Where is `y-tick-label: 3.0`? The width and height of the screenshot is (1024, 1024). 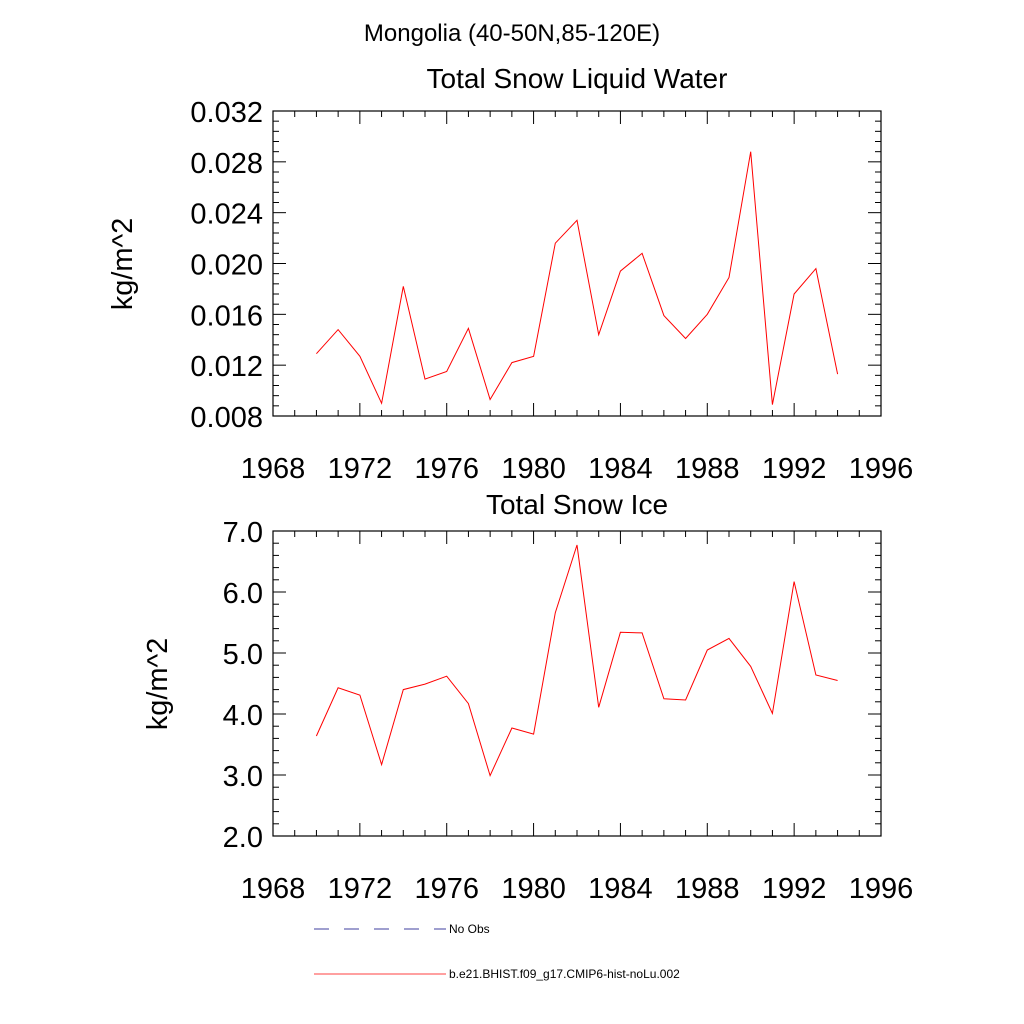
y-tick-label: 3.0 is located at coordinates (243, 777).